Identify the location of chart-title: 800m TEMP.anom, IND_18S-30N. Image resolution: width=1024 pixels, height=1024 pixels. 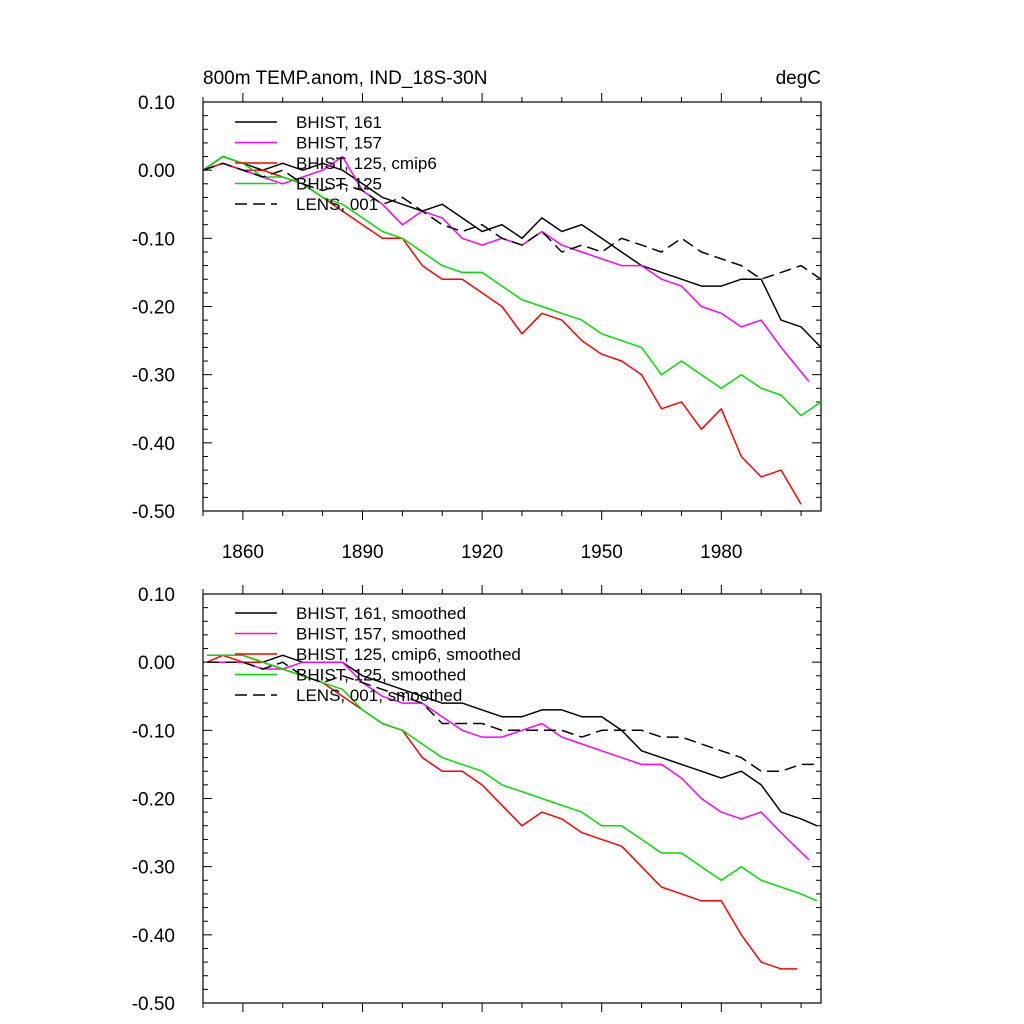
(345, 78).